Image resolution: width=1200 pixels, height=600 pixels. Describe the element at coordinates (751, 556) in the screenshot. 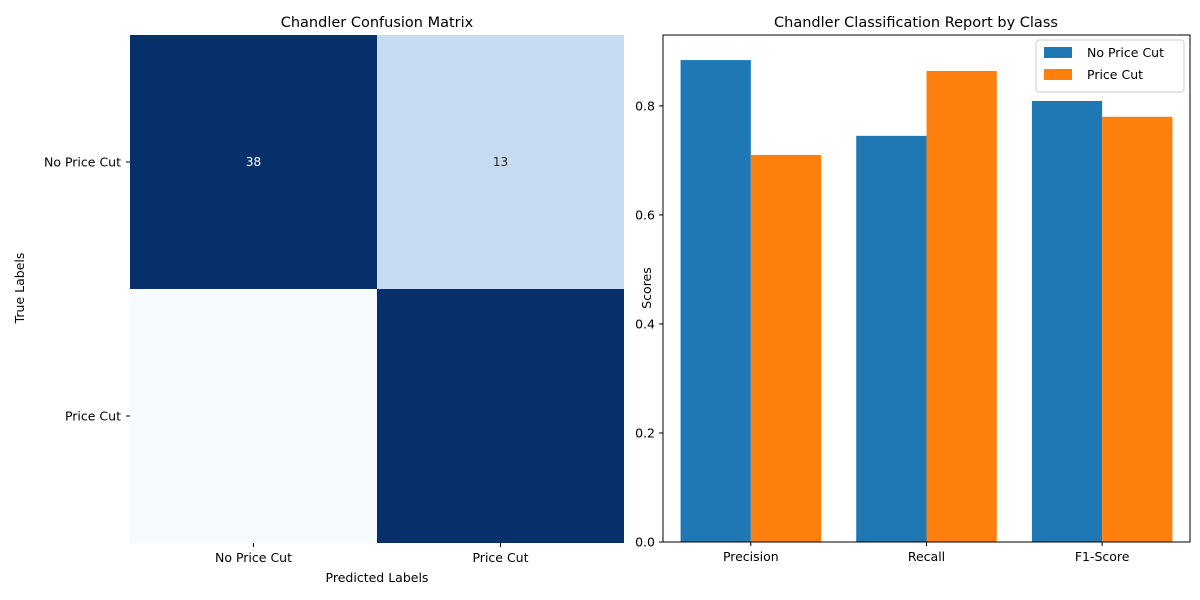

I see `bar-x-tick-label: Precision` at that location.